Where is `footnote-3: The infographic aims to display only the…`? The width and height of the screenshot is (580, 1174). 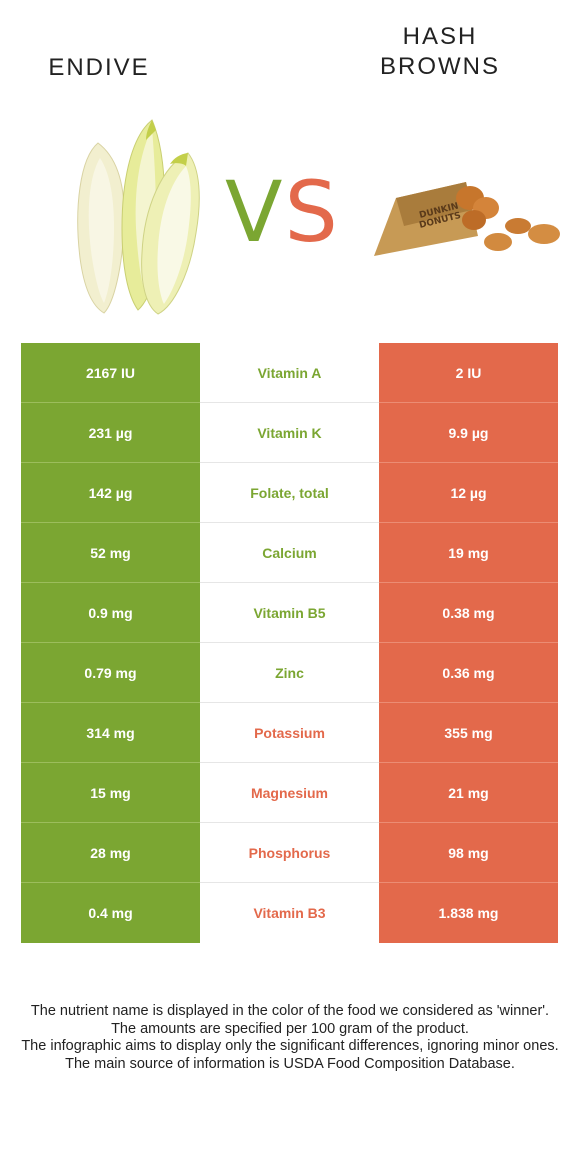 footnote-3: The infographic aims to display only the… is located at coordinates (290, 1046).